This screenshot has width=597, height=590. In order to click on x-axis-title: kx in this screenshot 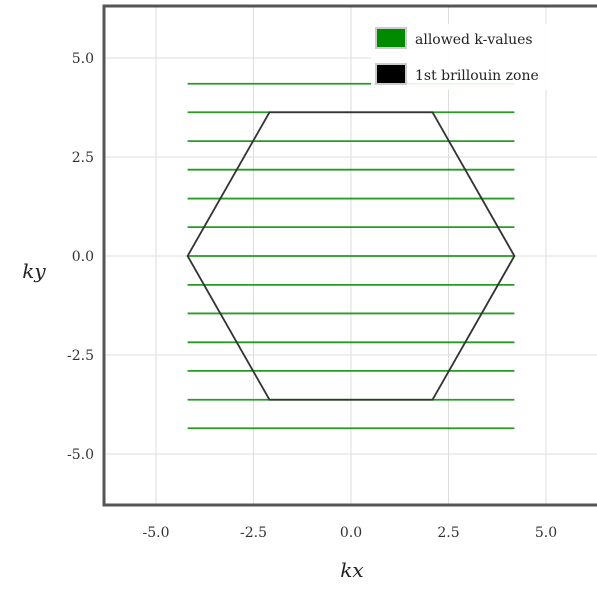, I will do `click(351, 570)`.